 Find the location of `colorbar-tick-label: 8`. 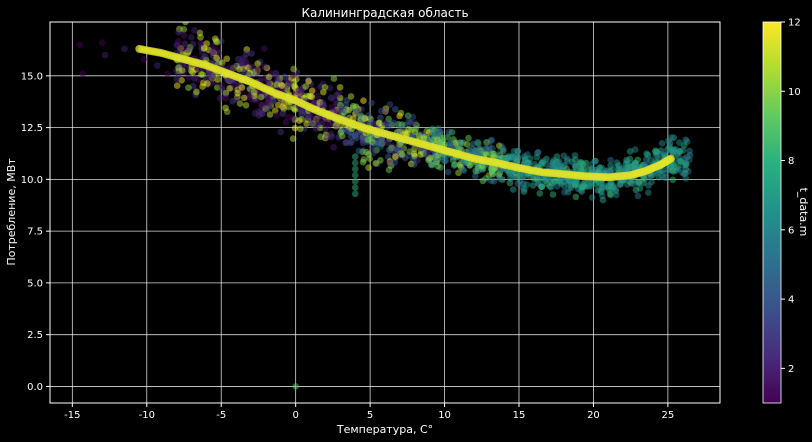

colorbar-tick-label: 8 is located at coordinates (791, 161).